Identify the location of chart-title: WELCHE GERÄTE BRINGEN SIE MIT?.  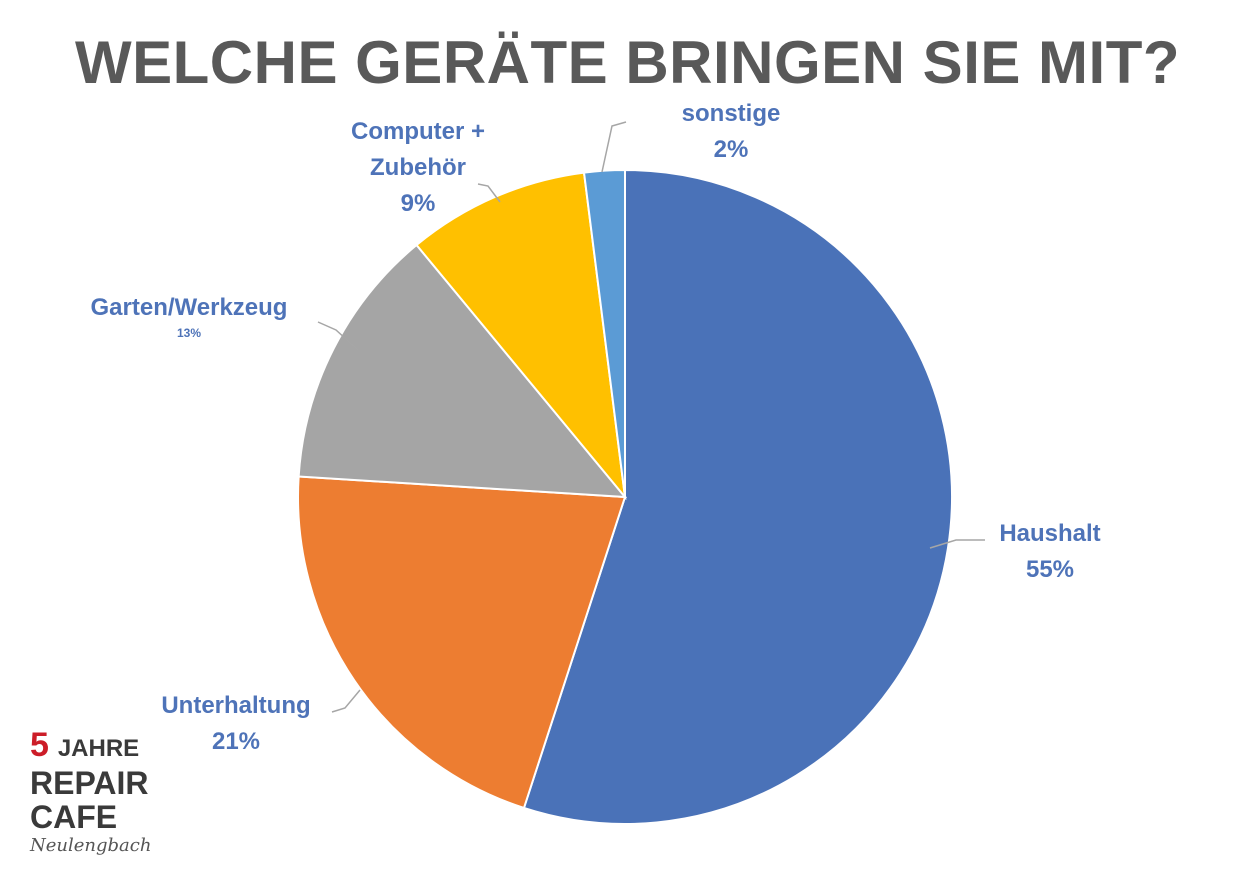
(627, 62).